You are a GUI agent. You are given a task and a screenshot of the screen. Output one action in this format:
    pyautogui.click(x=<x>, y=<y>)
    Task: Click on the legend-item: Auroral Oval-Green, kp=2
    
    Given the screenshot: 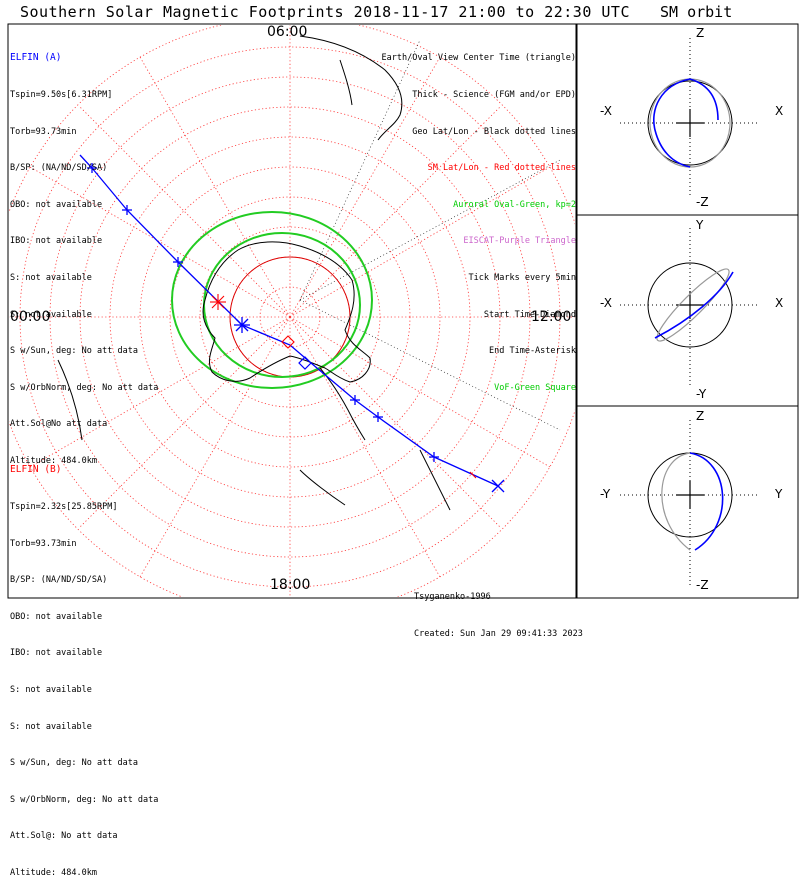 What is the action you would take?
    pyautogui.click(x=514, y=204)
    